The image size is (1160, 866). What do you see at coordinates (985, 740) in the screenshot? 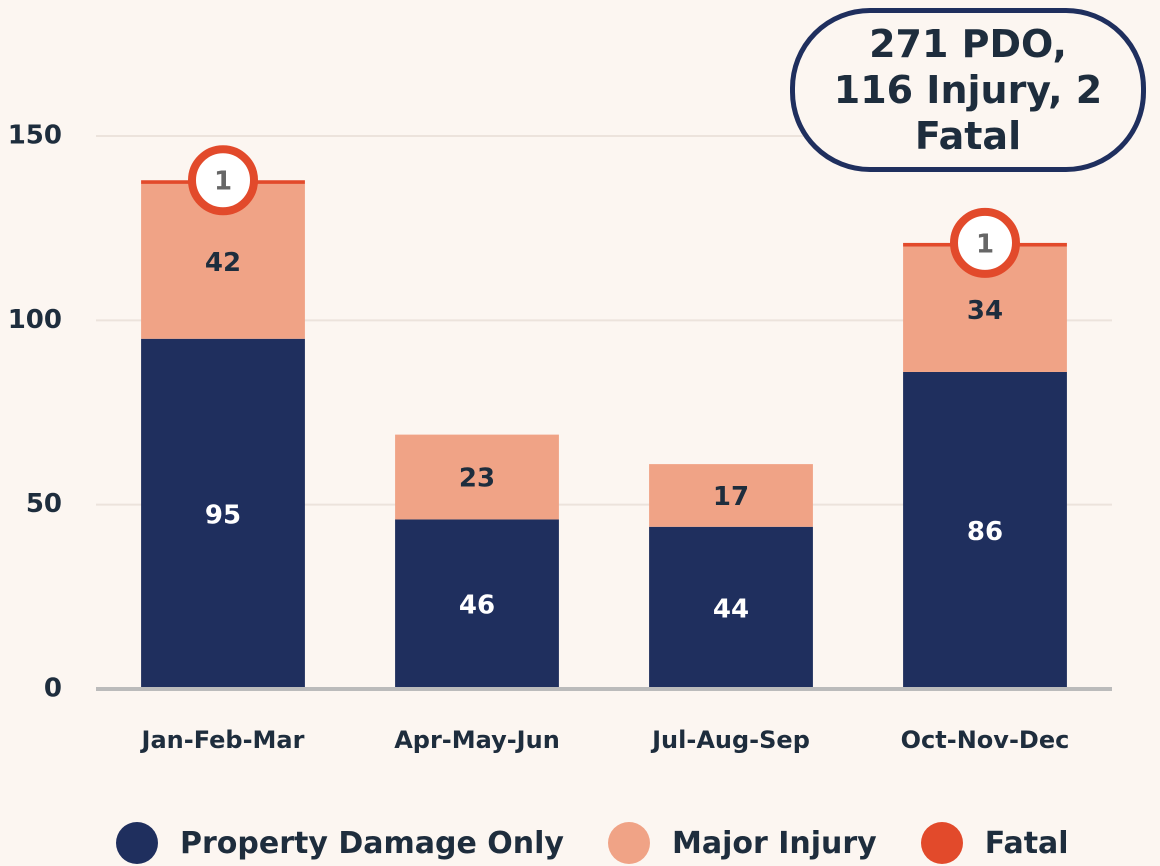
I see `x-tick-label: Oct-Nov-Dec` at bounding box center [985, 740].